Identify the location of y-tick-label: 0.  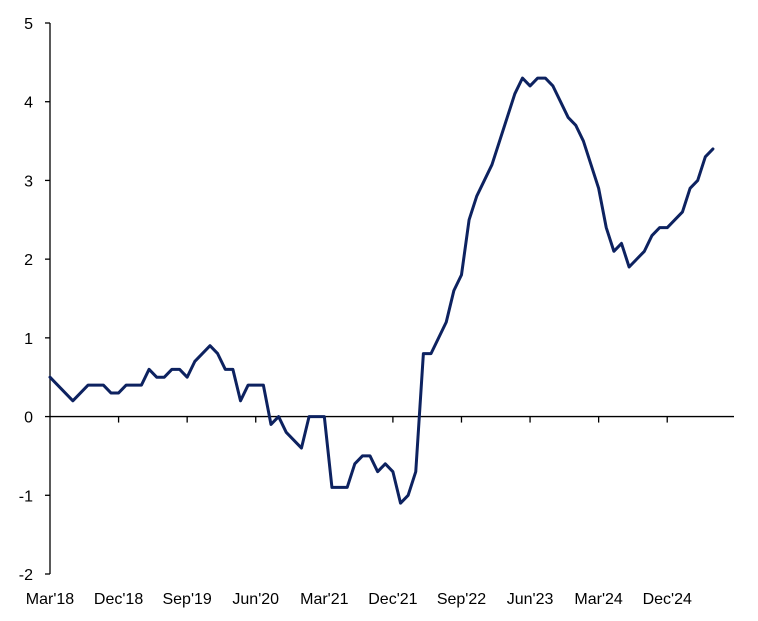
(28, 418).